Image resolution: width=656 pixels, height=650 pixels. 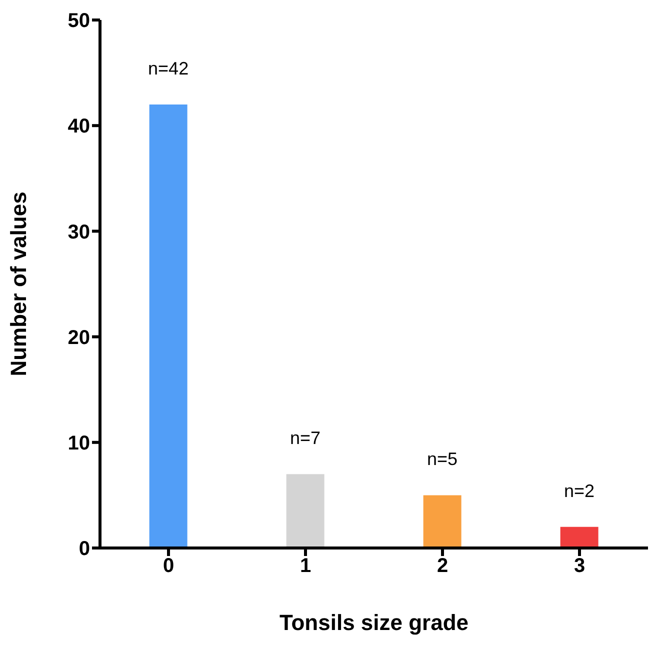 What do you see at coordinates (579, 490) in the screenshot?
I see `data-label: n=2` at bounding box center [579, 490].